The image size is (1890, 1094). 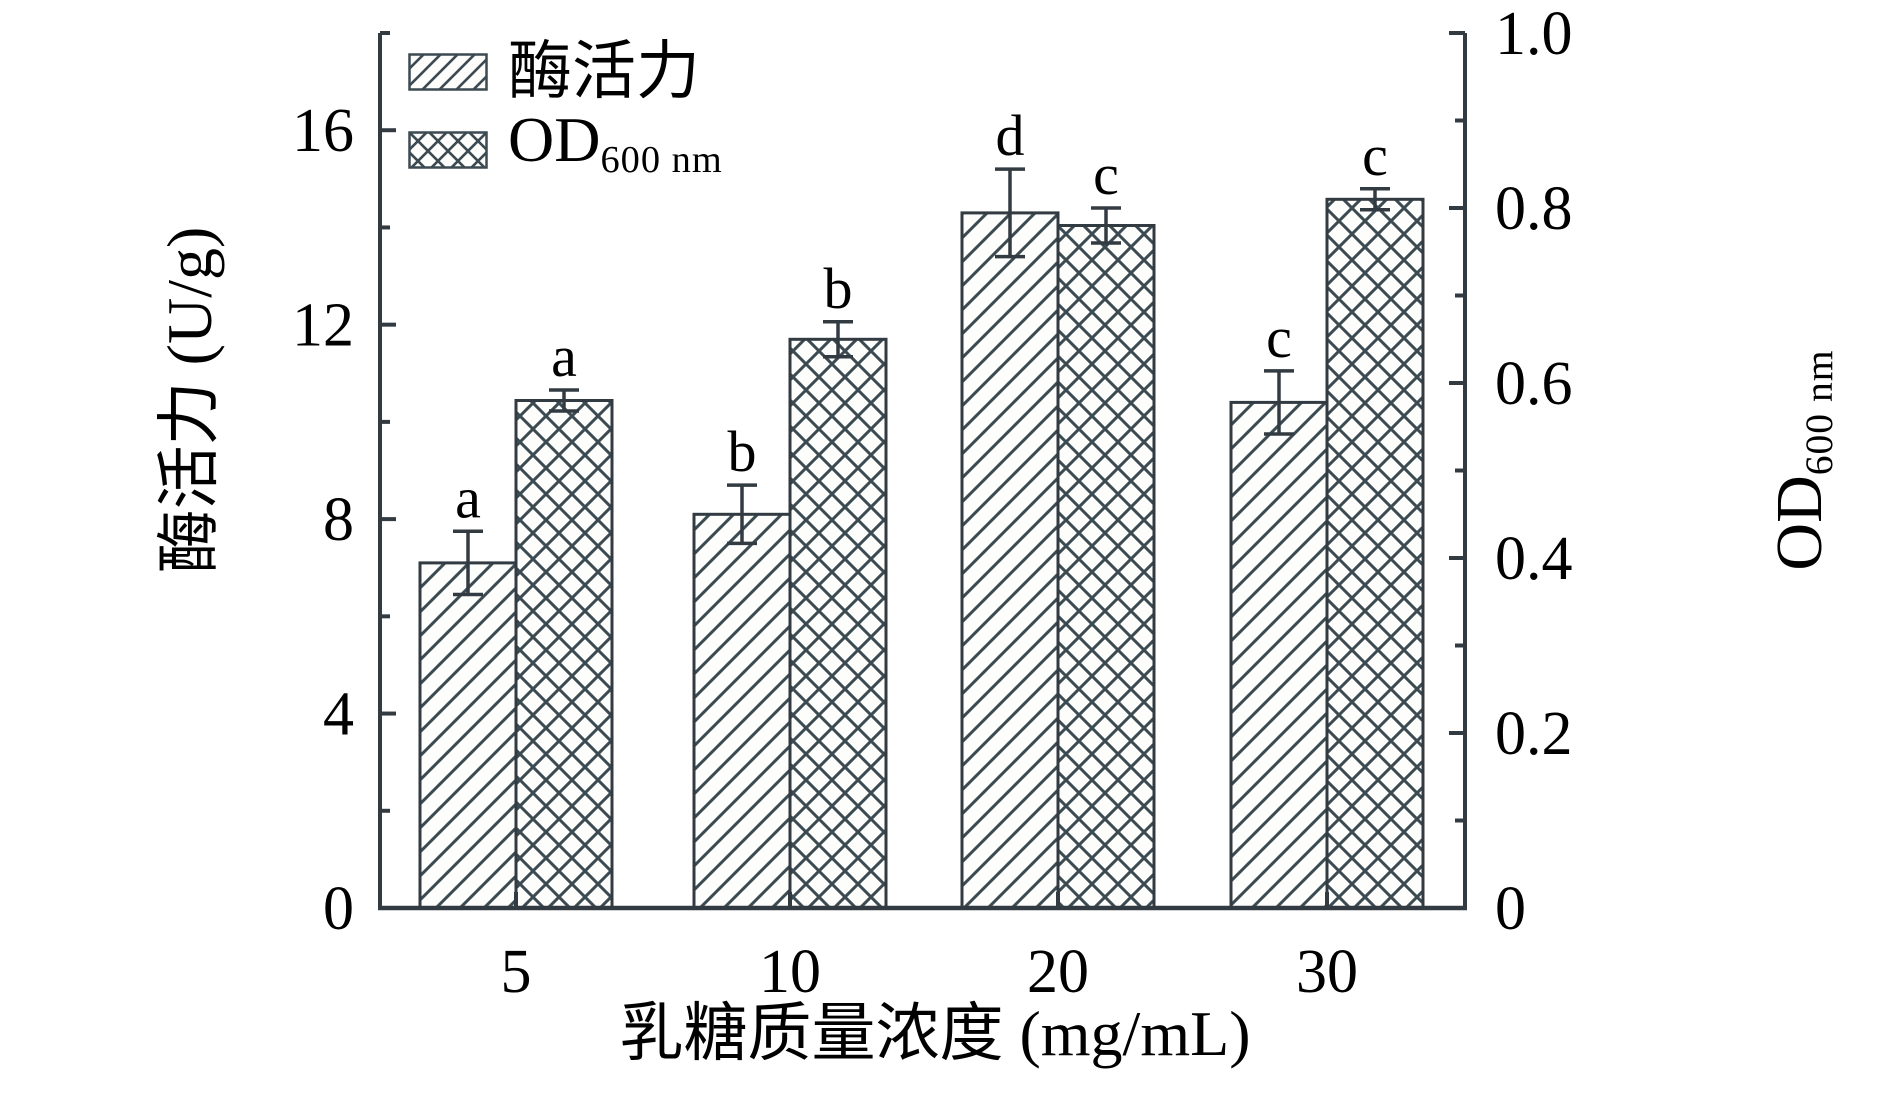 I want to click on x-tick-label: 10, so click(x=790, y=972).